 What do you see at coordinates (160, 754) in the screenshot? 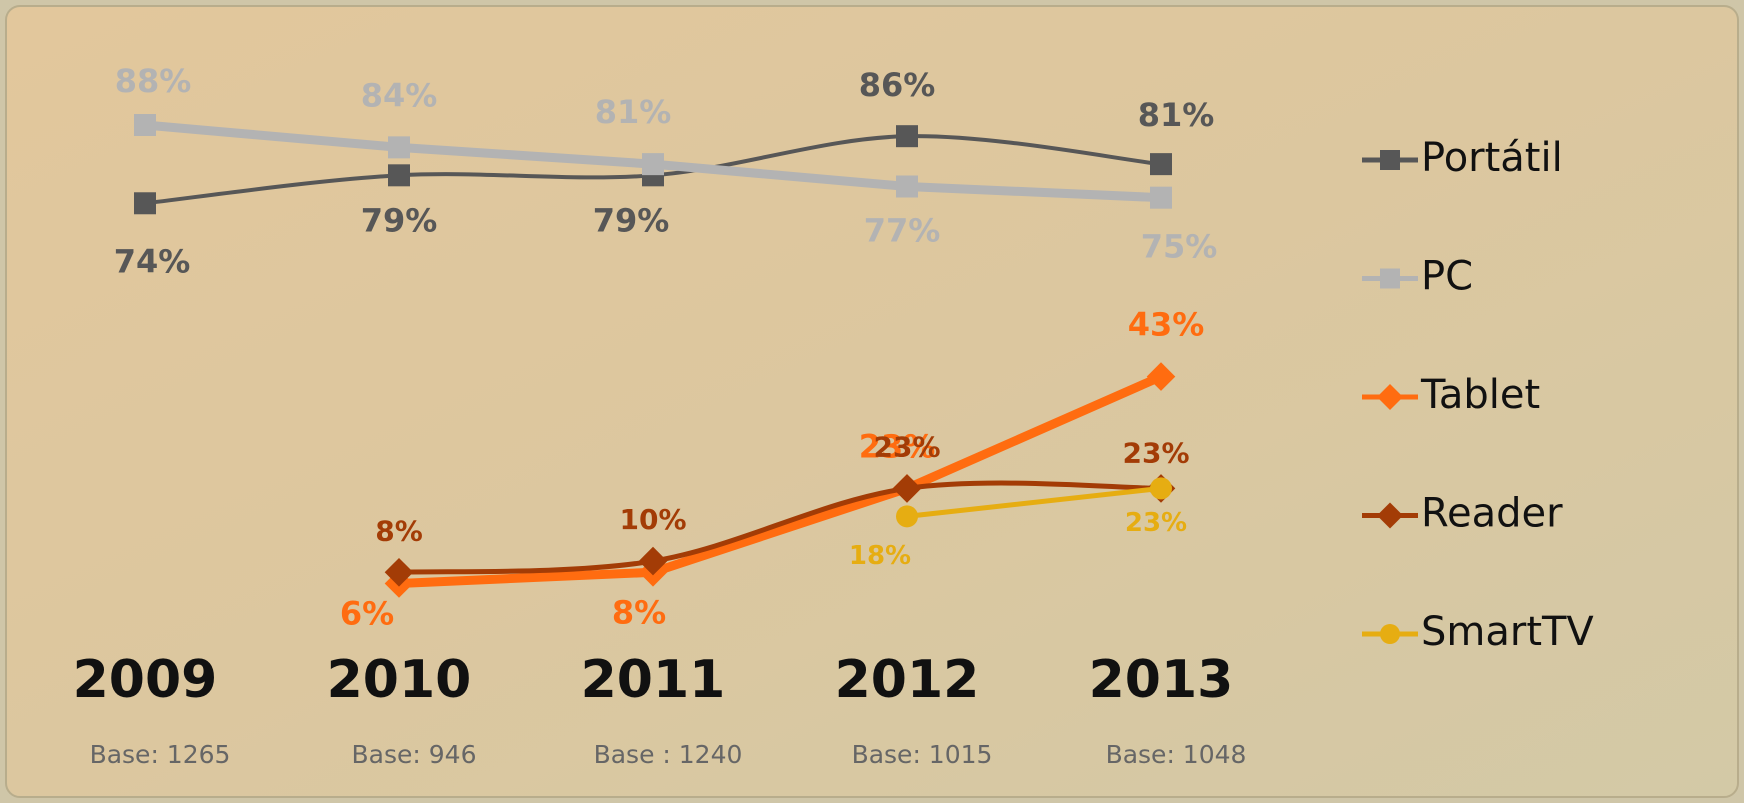
I see `base-label: Base: 1265` at bounding box center [160, 754].